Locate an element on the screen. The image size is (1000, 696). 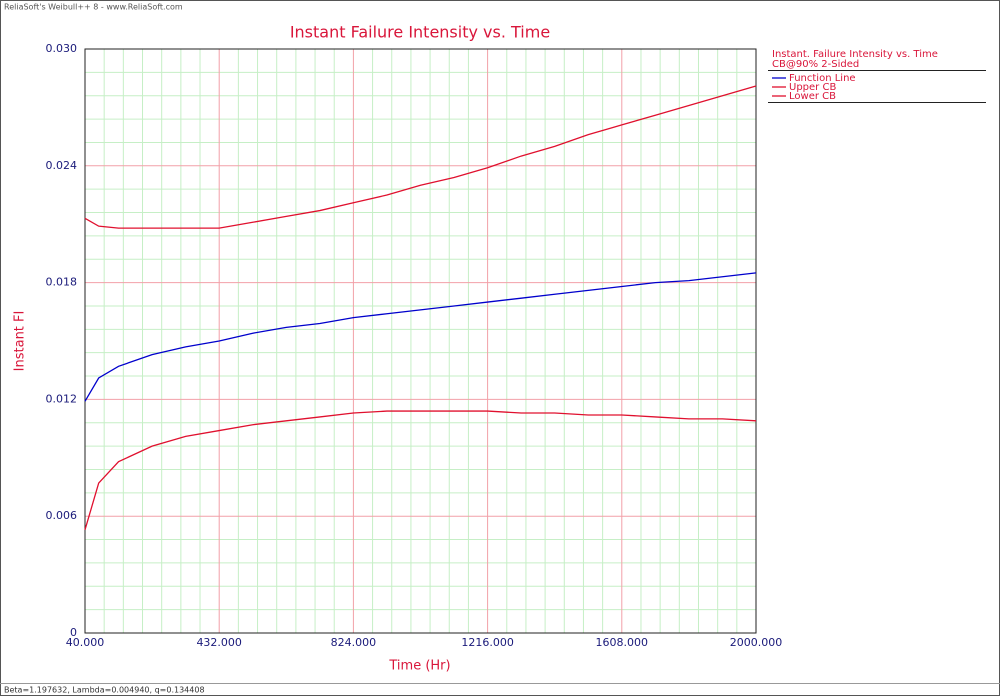
y-tick-label: 0.006 is located at coordinates (62, 515).